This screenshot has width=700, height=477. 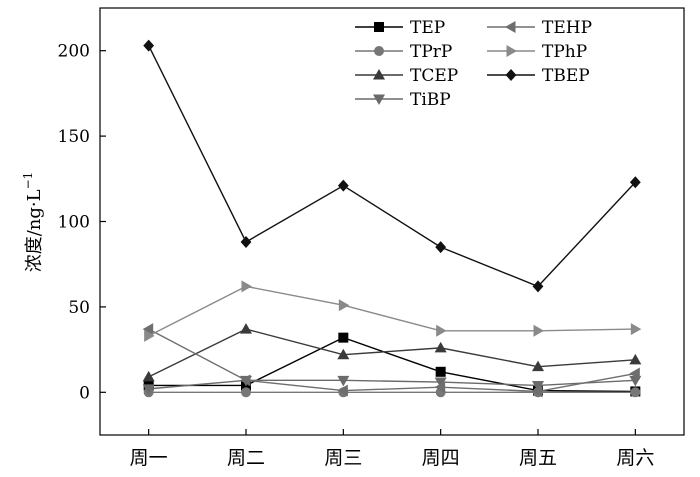 I want to click on x-tick-label: 周五, so click(x=538, y=458).